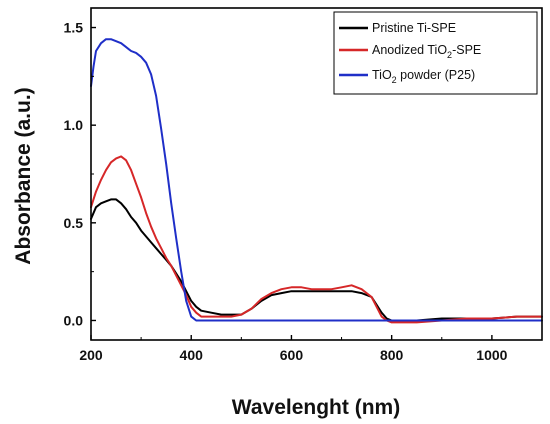  Describe the element at coordinates (382, 75) in the screenshot. I see `legend-label-p25-main: TiO` at that location.